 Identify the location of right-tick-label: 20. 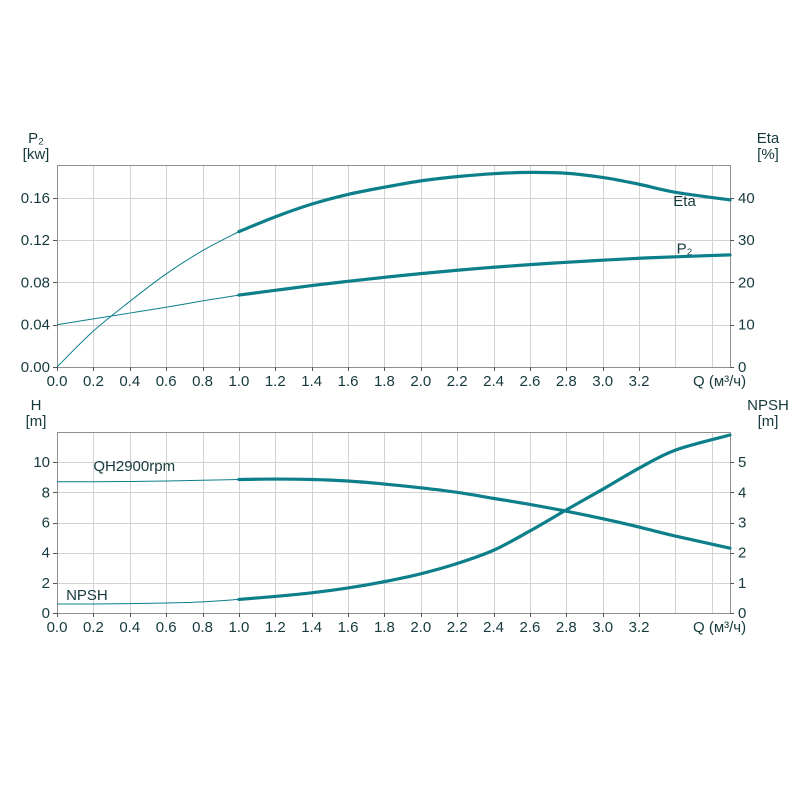
(746, 282).